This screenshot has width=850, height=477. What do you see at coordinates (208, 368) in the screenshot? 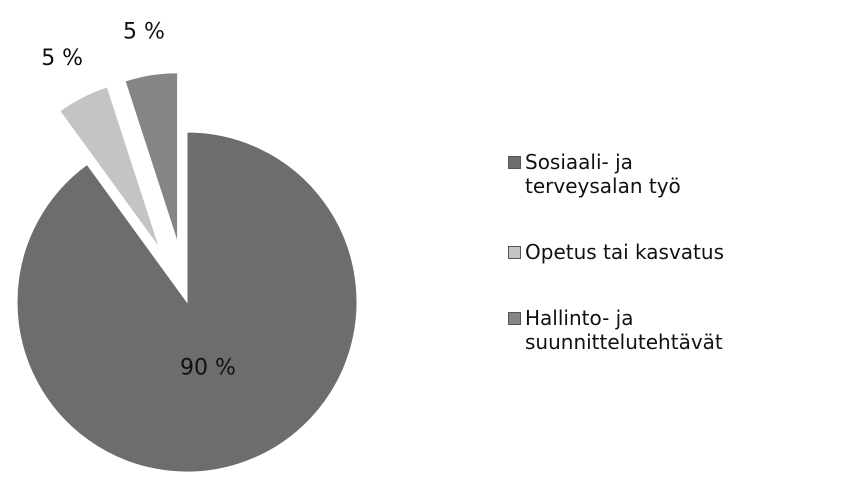
I see `data-label: 90 %` at bounding box center [208, 368].